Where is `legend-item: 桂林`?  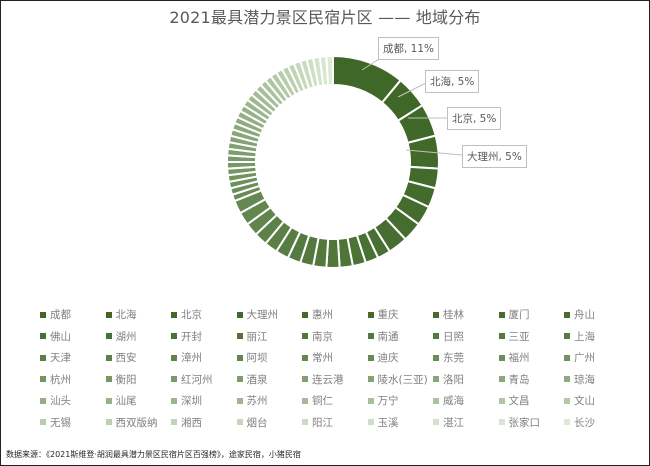
legend-item: 桂林 is located at coordinates (466, 314).